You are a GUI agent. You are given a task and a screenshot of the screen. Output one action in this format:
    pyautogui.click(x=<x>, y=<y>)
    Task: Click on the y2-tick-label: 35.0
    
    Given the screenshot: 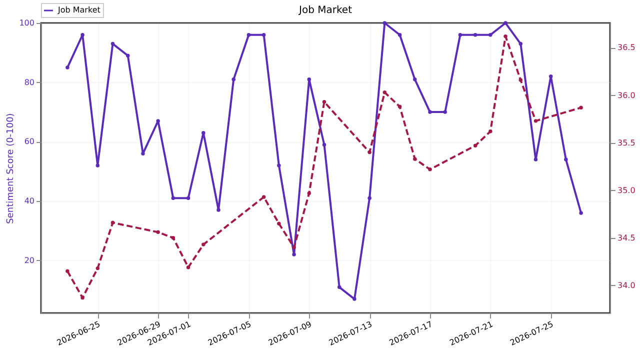 What is the action you would take?
    pyautogui.click(x=627, y=190)
    